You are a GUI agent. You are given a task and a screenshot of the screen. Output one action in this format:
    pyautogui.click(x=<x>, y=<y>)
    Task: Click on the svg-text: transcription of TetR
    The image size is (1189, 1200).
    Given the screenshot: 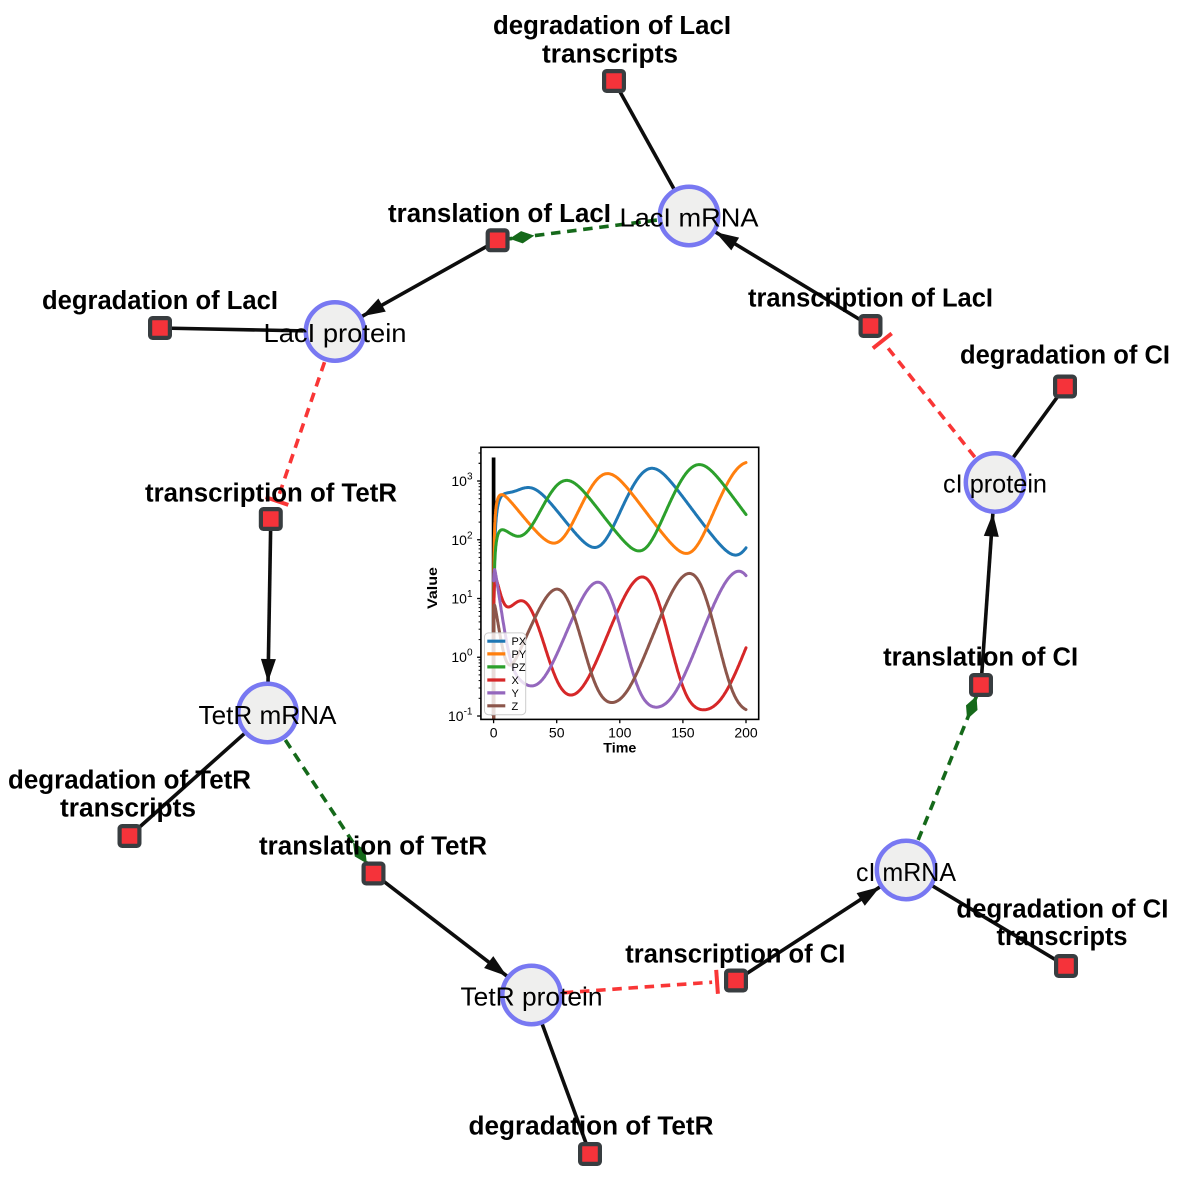 What is the action you would take?
    pyautogui.click(x=271, y=494)
    